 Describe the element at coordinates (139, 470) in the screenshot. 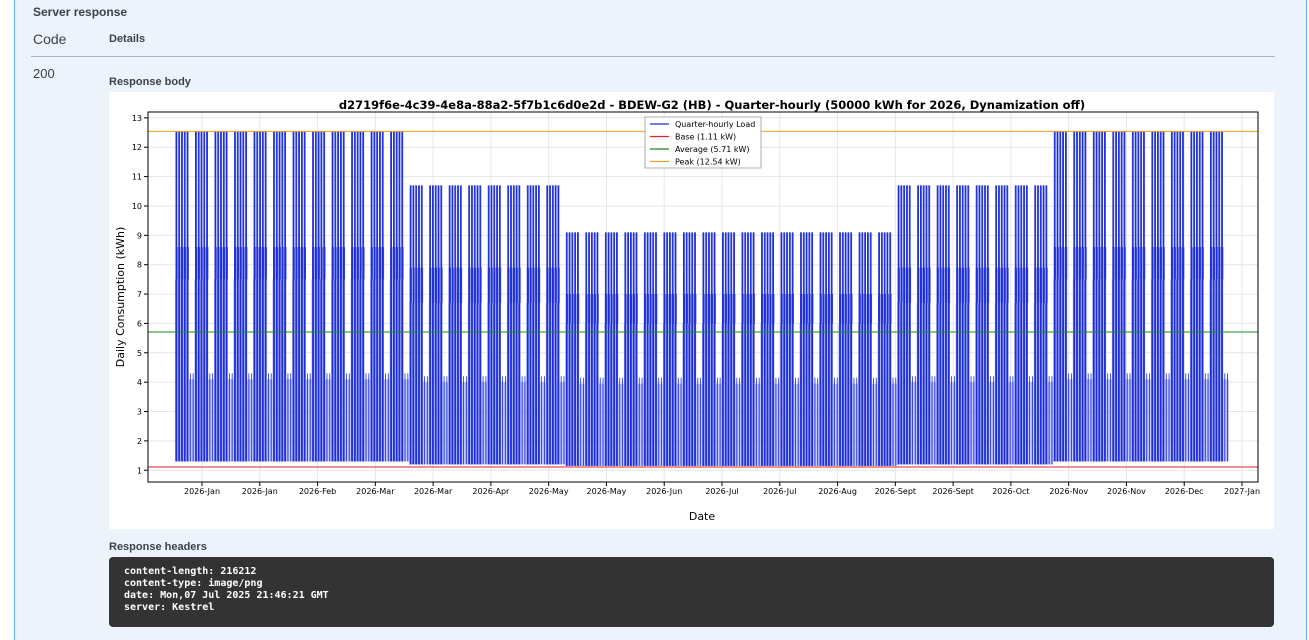

I see `y-tick-label: 1` at that location.